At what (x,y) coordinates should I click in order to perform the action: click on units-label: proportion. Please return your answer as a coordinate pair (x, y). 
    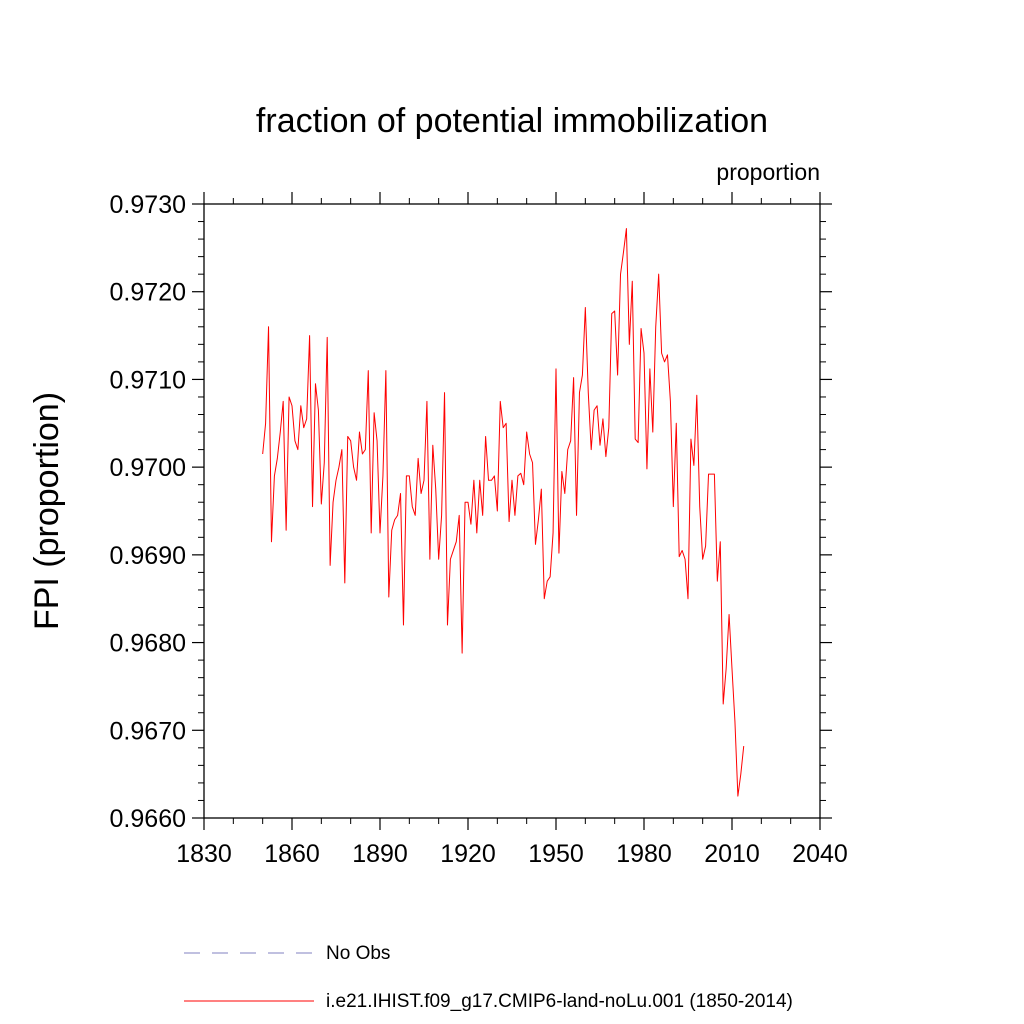
    Looking at the image, I should click on (768, 172).